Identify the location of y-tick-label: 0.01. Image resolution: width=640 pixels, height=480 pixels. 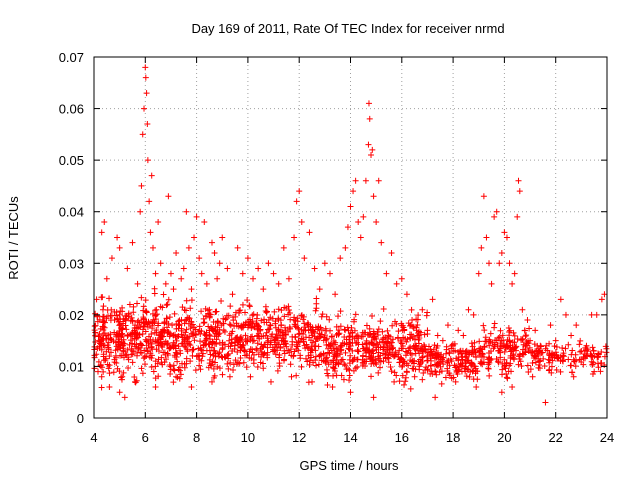
(71, 366).